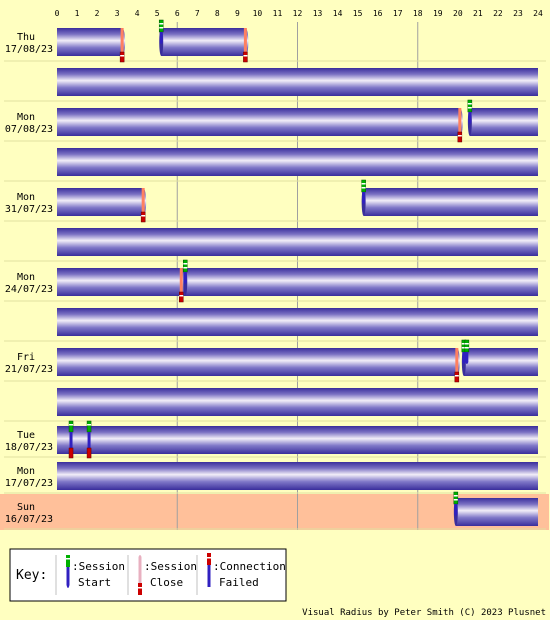  I want to click on day-date: 07/08/23, so click(29, 129).